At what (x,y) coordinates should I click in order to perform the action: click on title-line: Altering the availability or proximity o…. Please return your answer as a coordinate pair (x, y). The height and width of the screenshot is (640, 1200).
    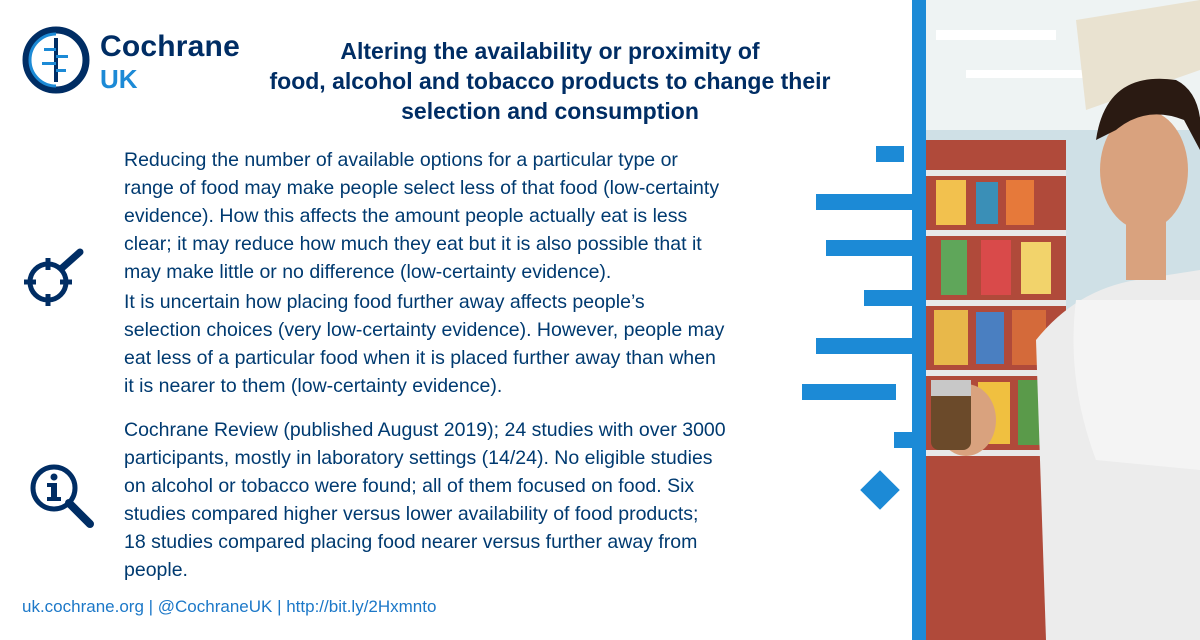
    Looking at the image, I should click on (550, 51).